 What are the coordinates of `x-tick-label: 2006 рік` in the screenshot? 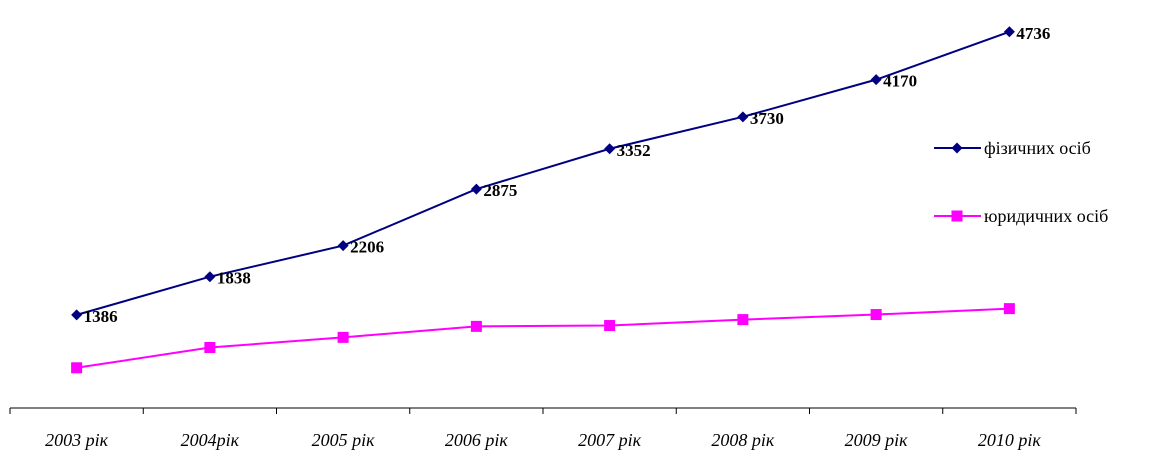 It's located at (477, 440).